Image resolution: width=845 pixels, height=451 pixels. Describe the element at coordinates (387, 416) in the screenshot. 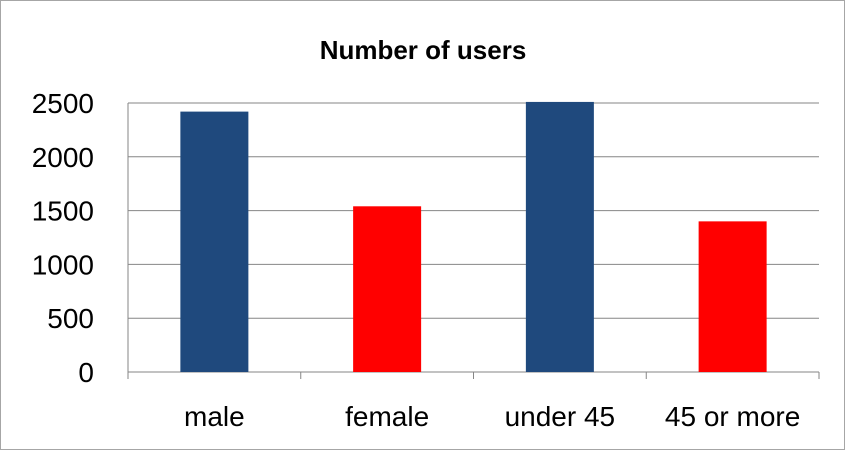

I see `x-tick-label: female` at that location.